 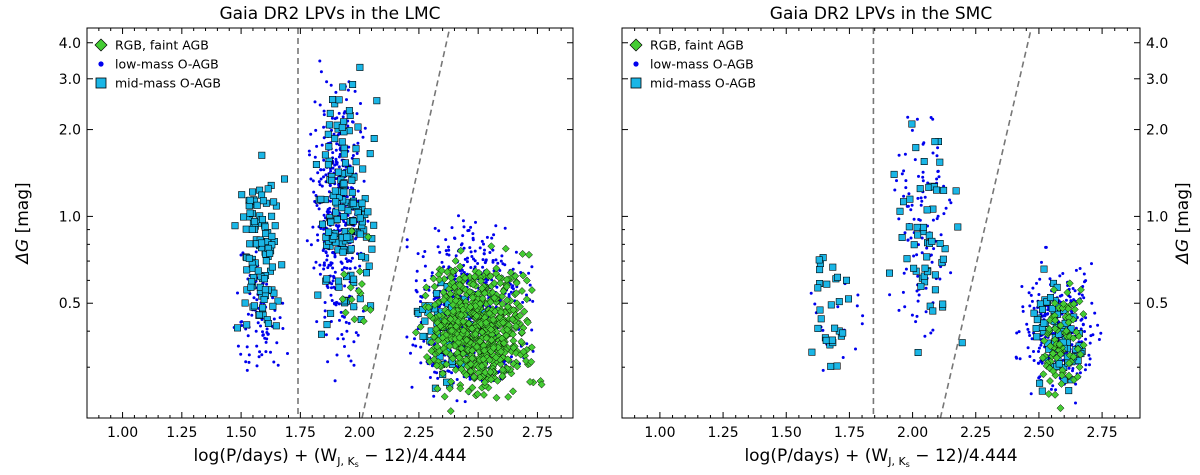 What do you see at coordinates (151, 45) in the screenshot?
I see `legend-item: RGB, faint AGB` at bounding box center [151, 45].